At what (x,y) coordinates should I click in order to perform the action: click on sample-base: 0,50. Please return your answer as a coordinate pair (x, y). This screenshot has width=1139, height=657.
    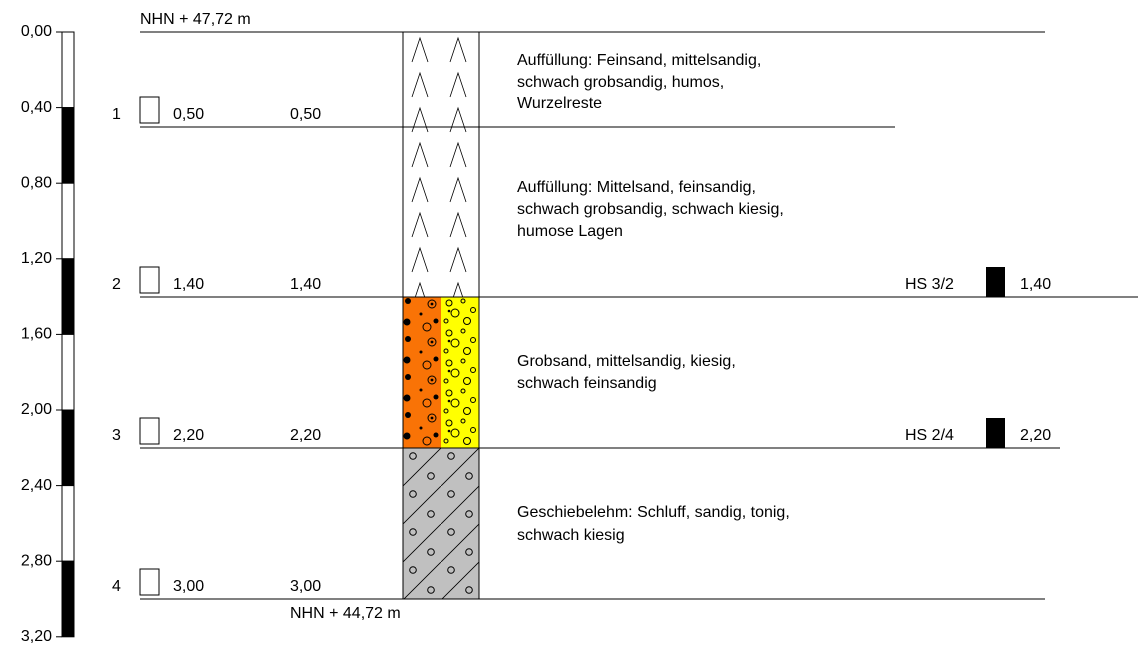
    Looking at the image, I should click on (305, 114).